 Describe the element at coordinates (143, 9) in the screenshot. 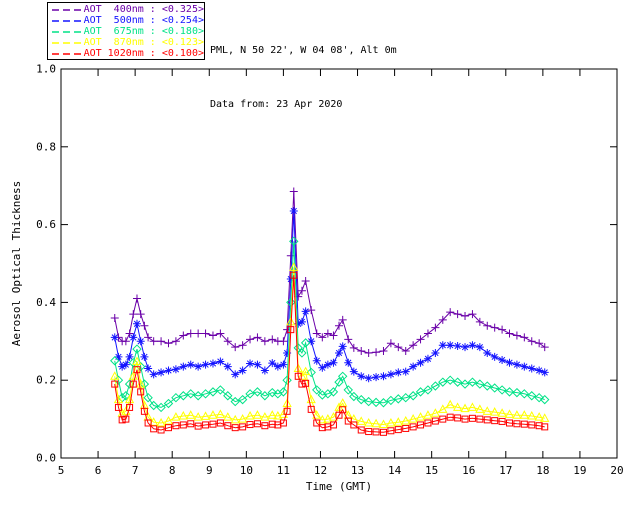

I see `legend-entry-label: AOT 400nm : <0.325>` at that location.